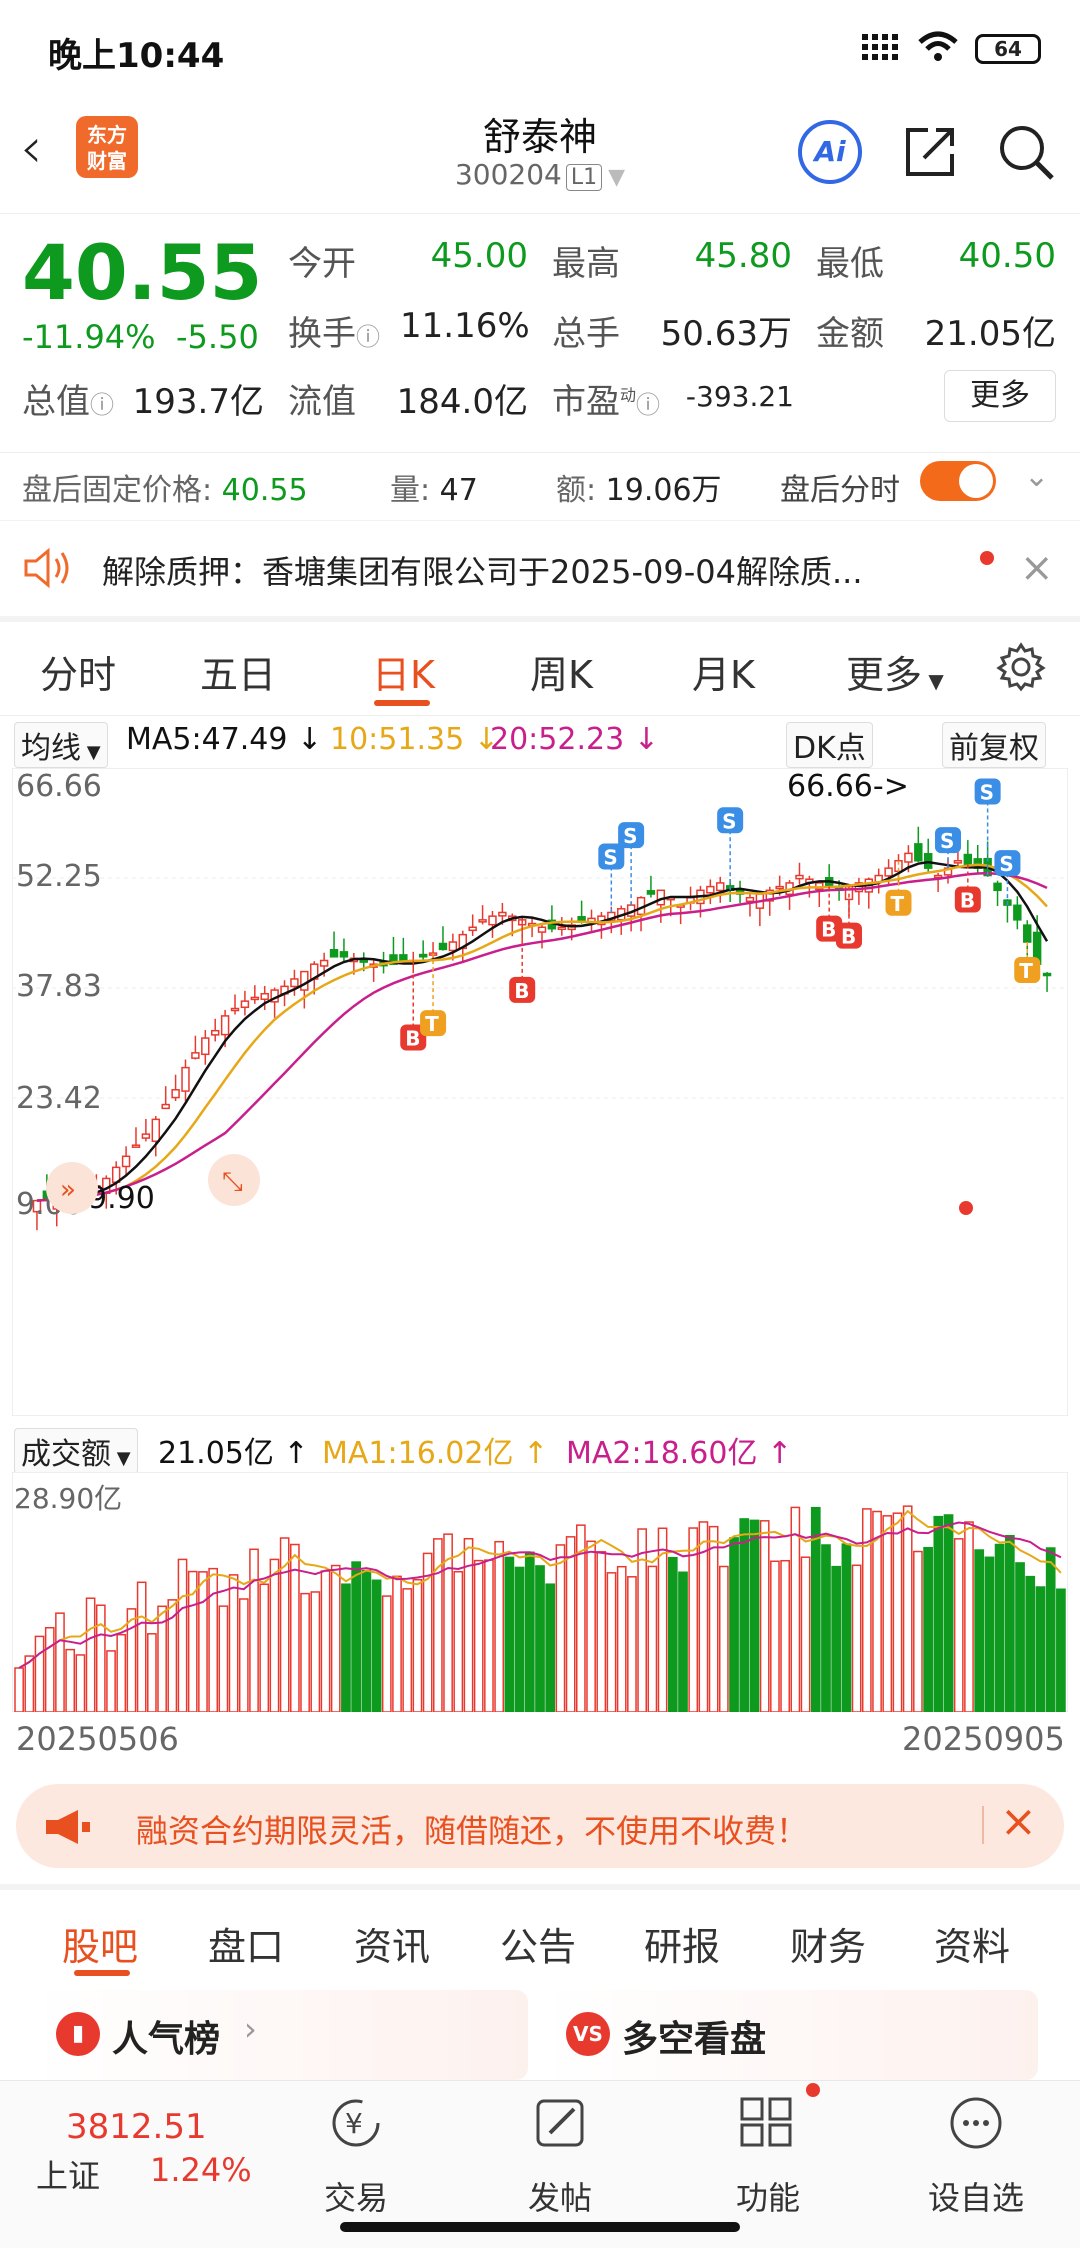  What do you see at coordinates (61, 745) in the screenshot?
I see `indicator-select: 均线 ▼` at bounding box center [61, 745].